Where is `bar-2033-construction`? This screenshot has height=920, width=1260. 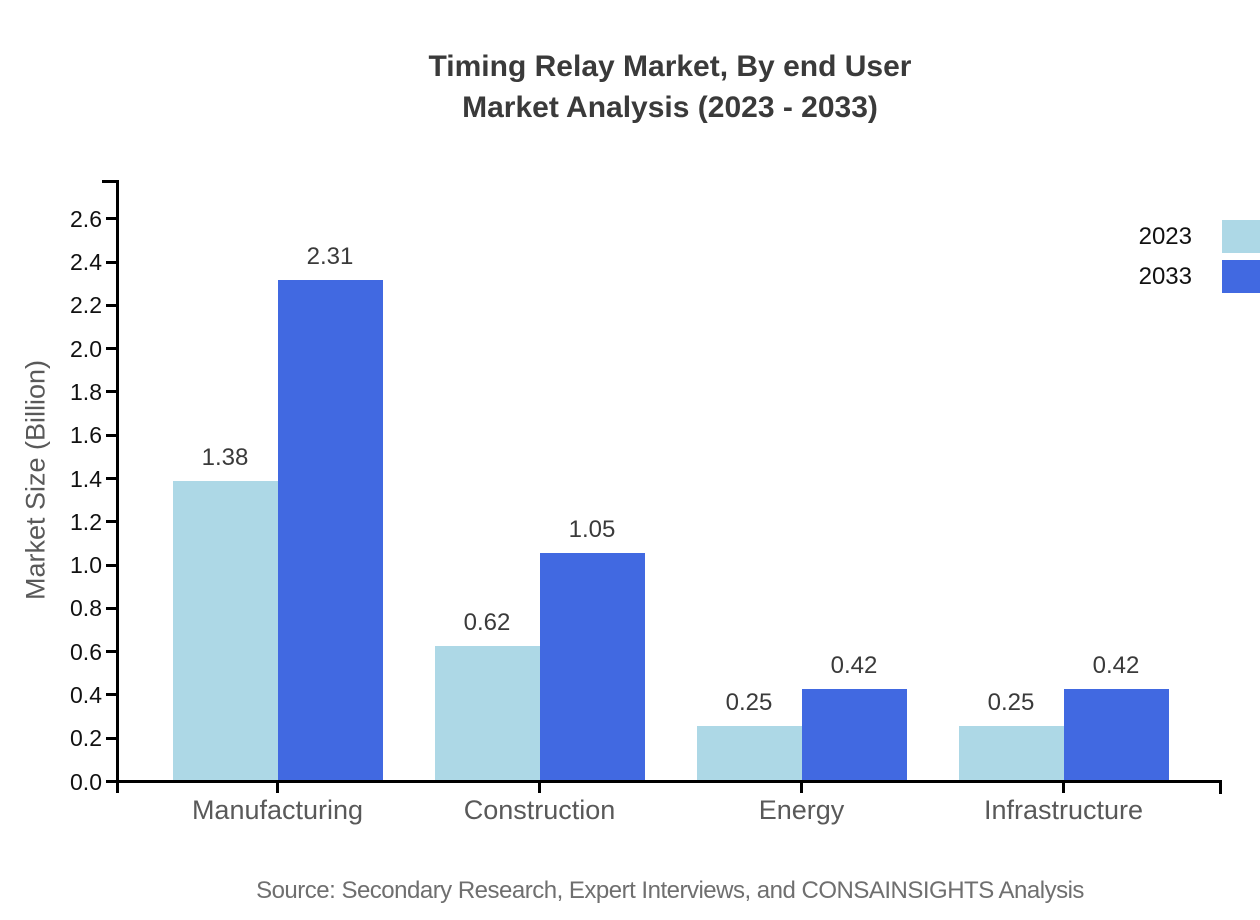 bar-2033-construction is located at coordinates (592, 666).